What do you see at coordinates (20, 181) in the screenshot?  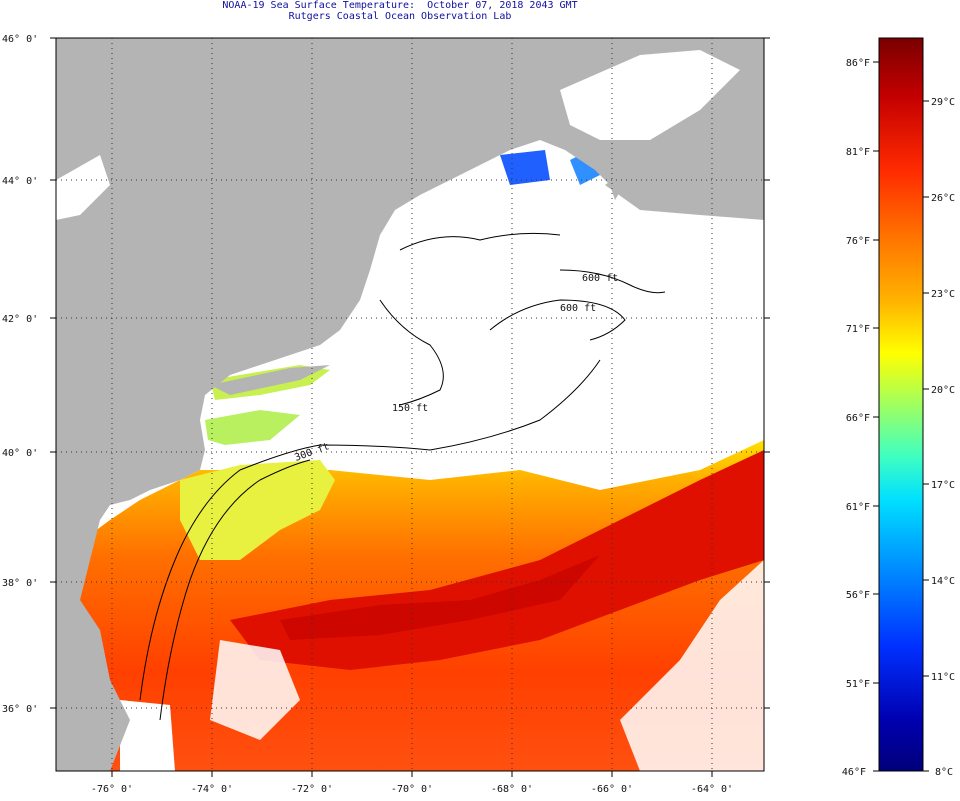 I see `lat-label: 44° 0'` at bounding box center [20, 181].